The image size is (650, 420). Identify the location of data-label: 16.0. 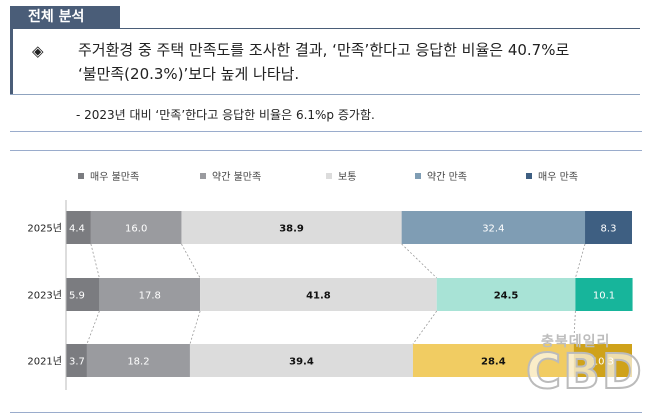
(136, 229).